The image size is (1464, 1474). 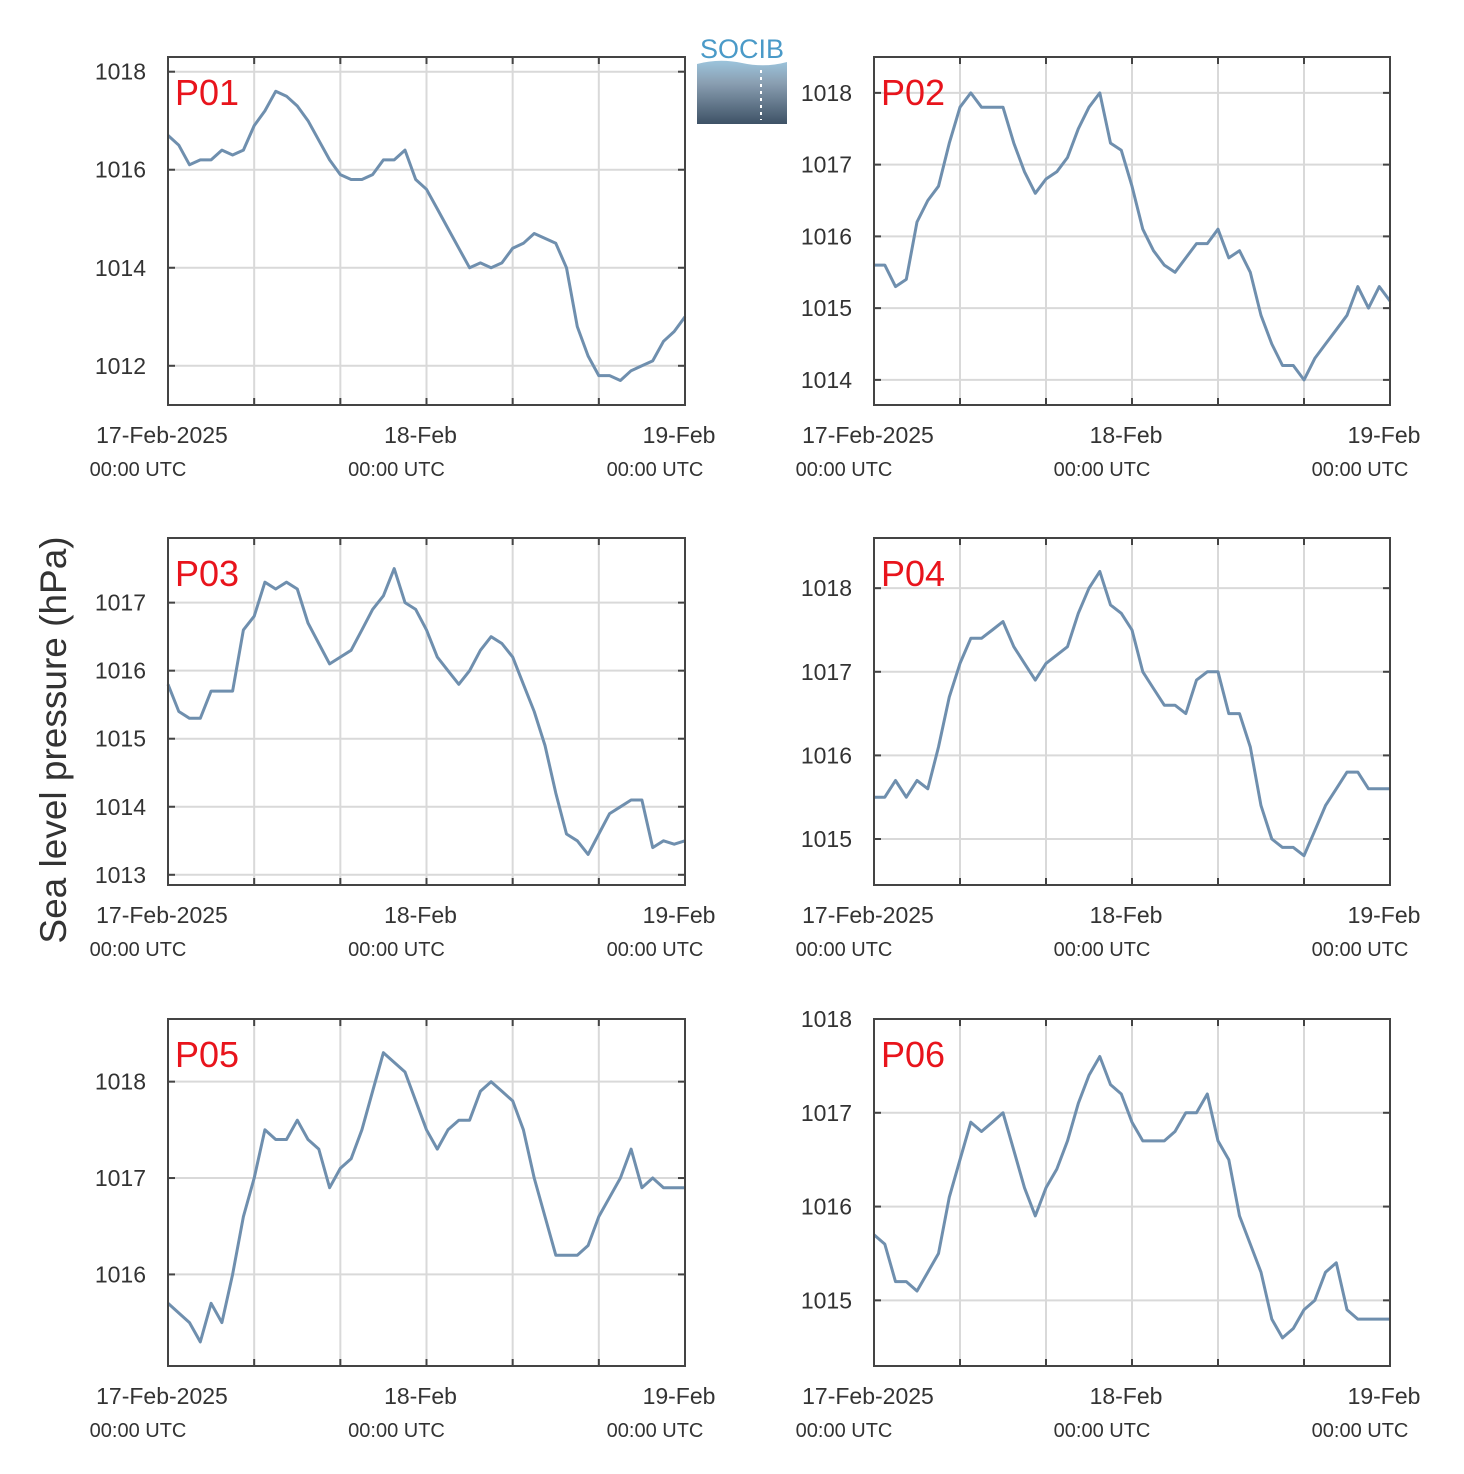 I want to click on panel-label: P06, so click(x=913, y=1054).